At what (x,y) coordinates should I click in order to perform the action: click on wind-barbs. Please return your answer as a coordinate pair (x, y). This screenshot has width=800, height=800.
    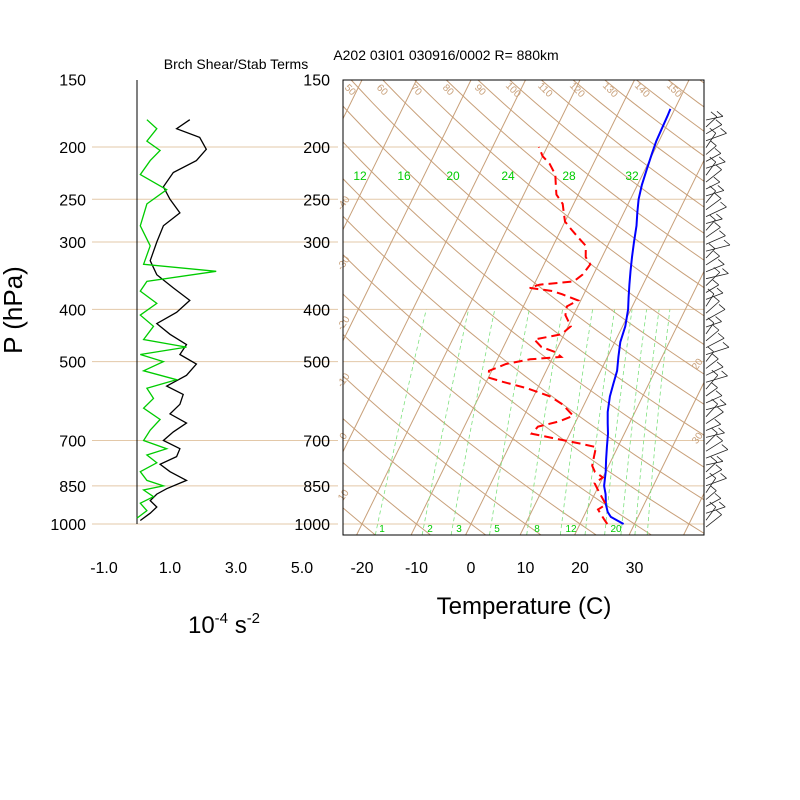
    Looking at the image, I should click on (718, 319).